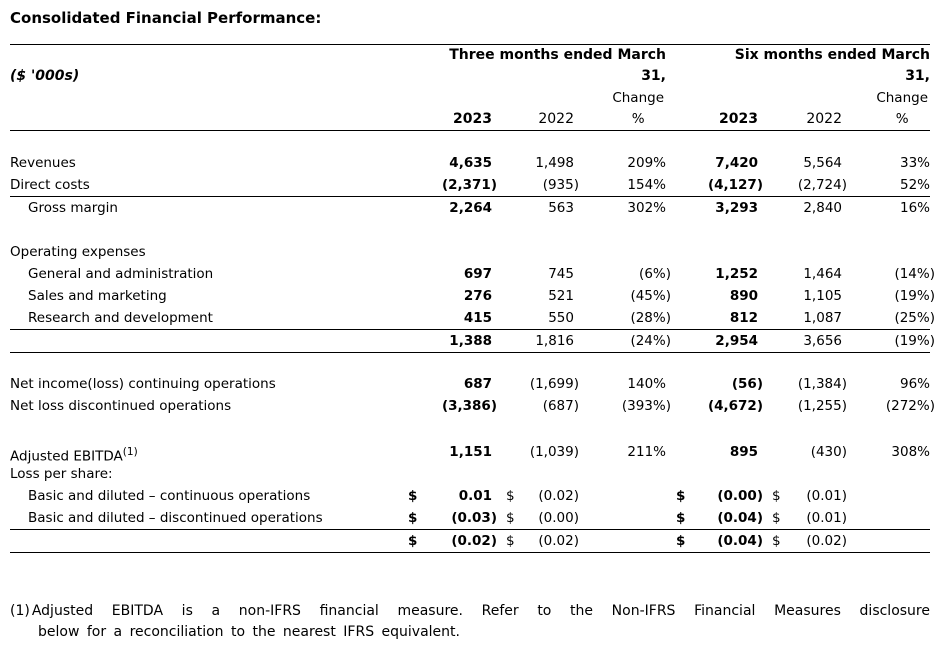  Describe the element at coordinates (738, 119) in the screenshot. I see `col-header-2023-six-months: 2023` at that location.